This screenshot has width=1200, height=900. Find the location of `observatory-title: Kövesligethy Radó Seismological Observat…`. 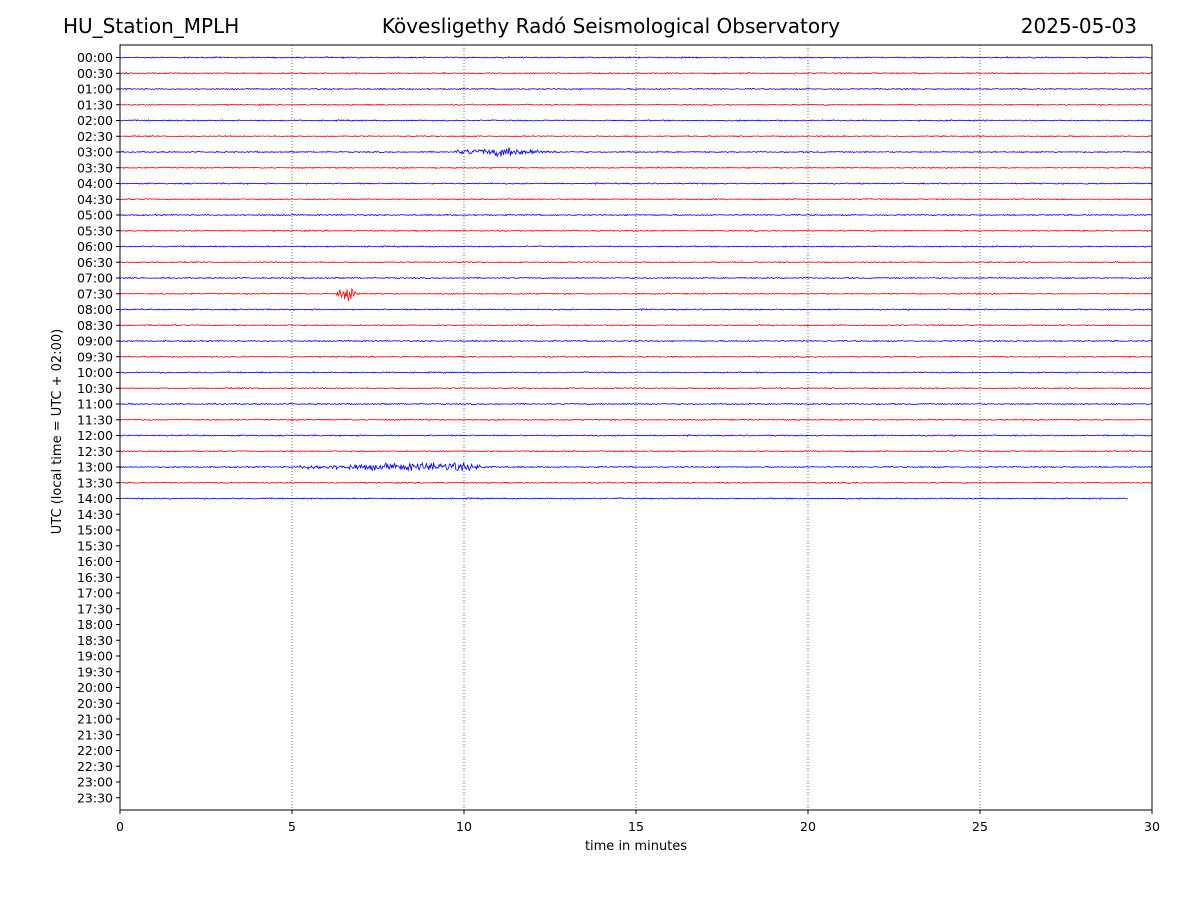

observatory-title: Kövesligethy Radó Seismological Observat… is located at coordinates (611, 26).